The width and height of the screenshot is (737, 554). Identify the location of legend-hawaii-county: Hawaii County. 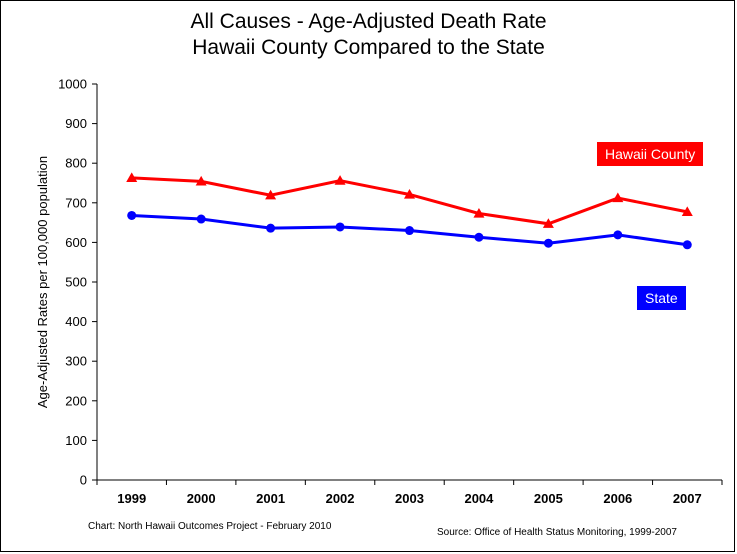
(650, 154).